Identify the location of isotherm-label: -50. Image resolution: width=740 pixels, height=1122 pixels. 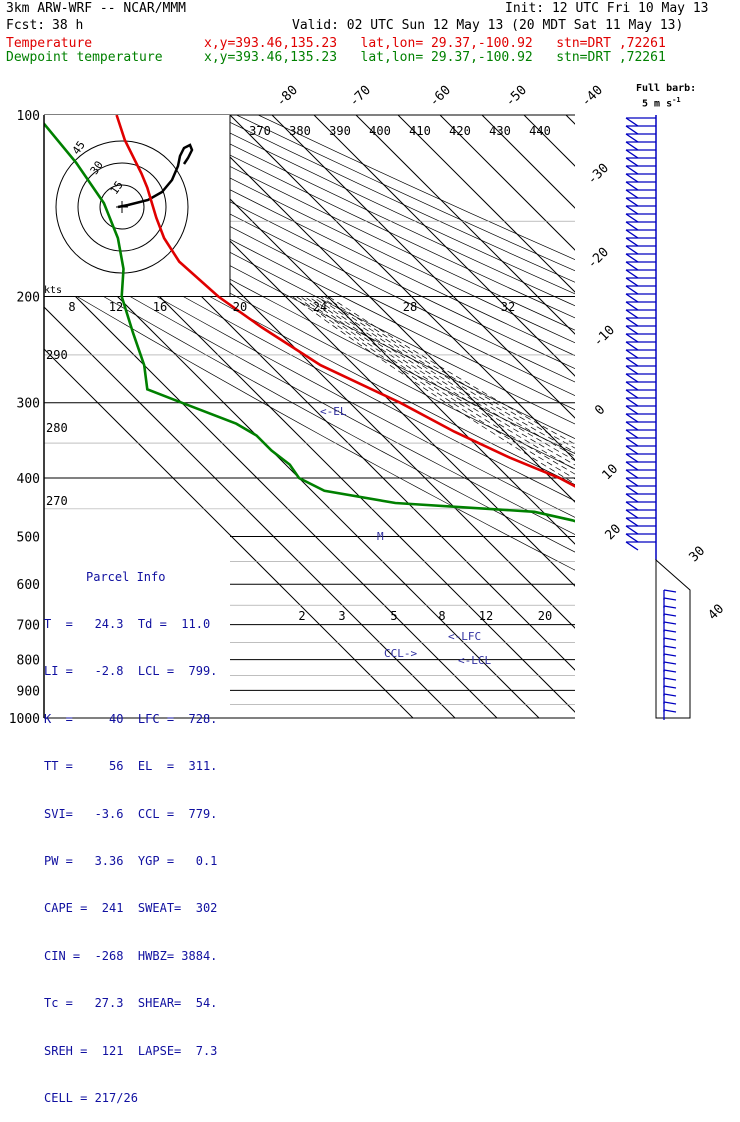
(516, 96).